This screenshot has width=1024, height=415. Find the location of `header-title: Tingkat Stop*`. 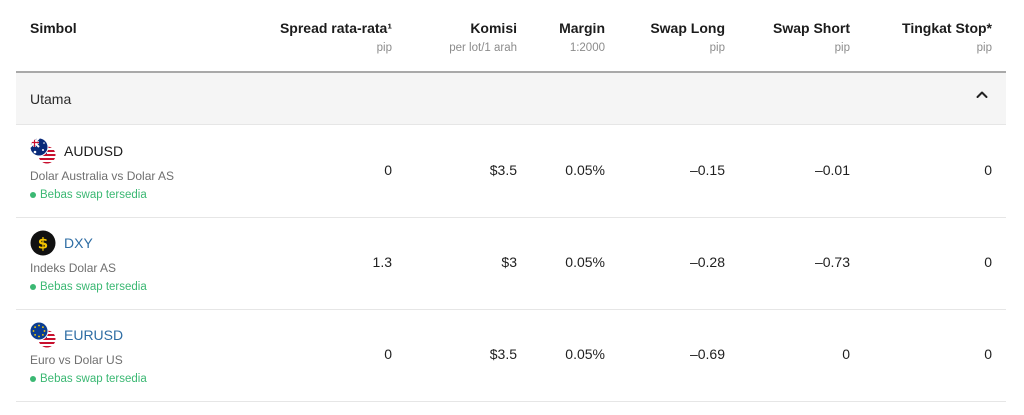

header-title: Tingkat Stop* is located at coordinates (947, 28).